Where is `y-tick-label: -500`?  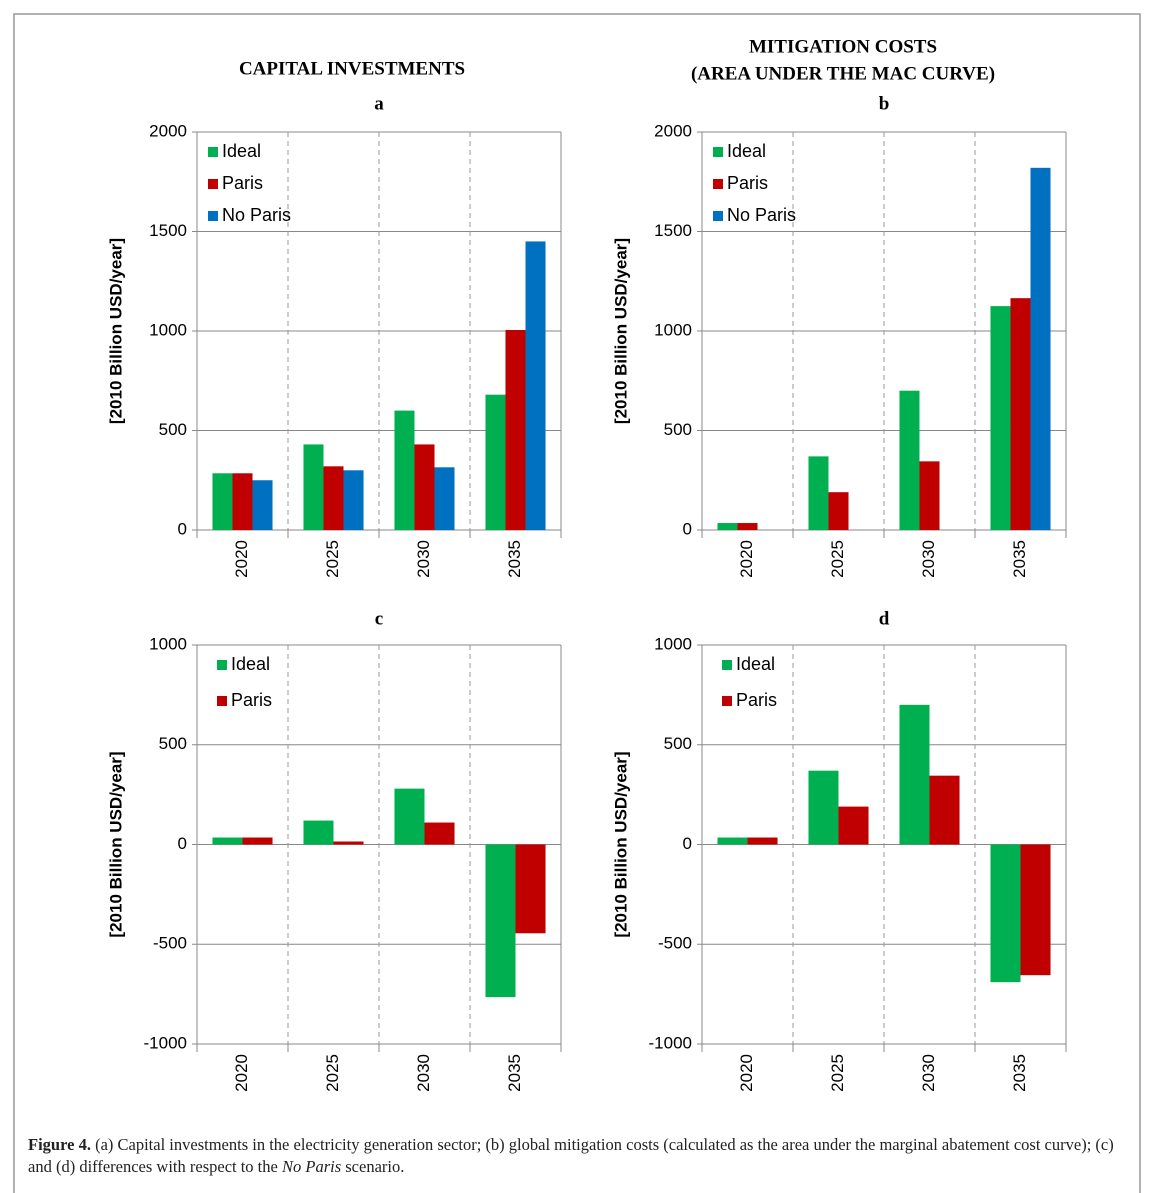
y-tick-label: -500 is located at coordinates (170, 943).